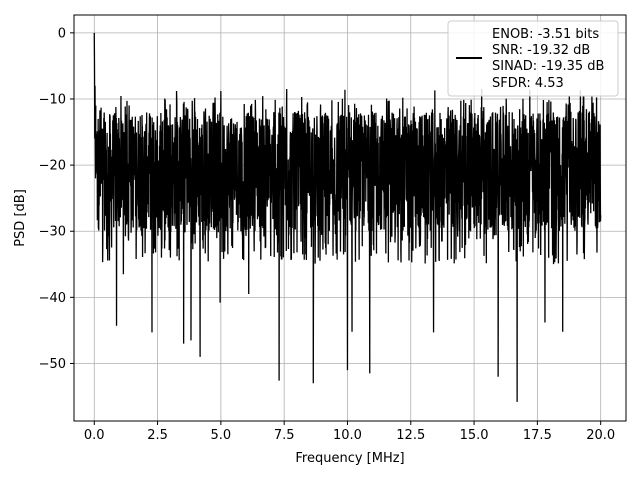 The image size is (640, 480). I want to click on y-tick-label: −20, so click(52, 166).